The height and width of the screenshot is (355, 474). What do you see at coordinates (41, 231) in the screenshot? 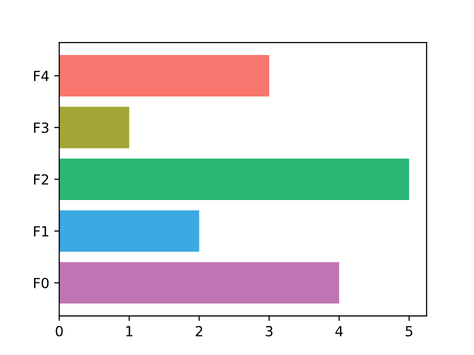
I see `y-tick-label: F1` at bounding box center [41, 231].